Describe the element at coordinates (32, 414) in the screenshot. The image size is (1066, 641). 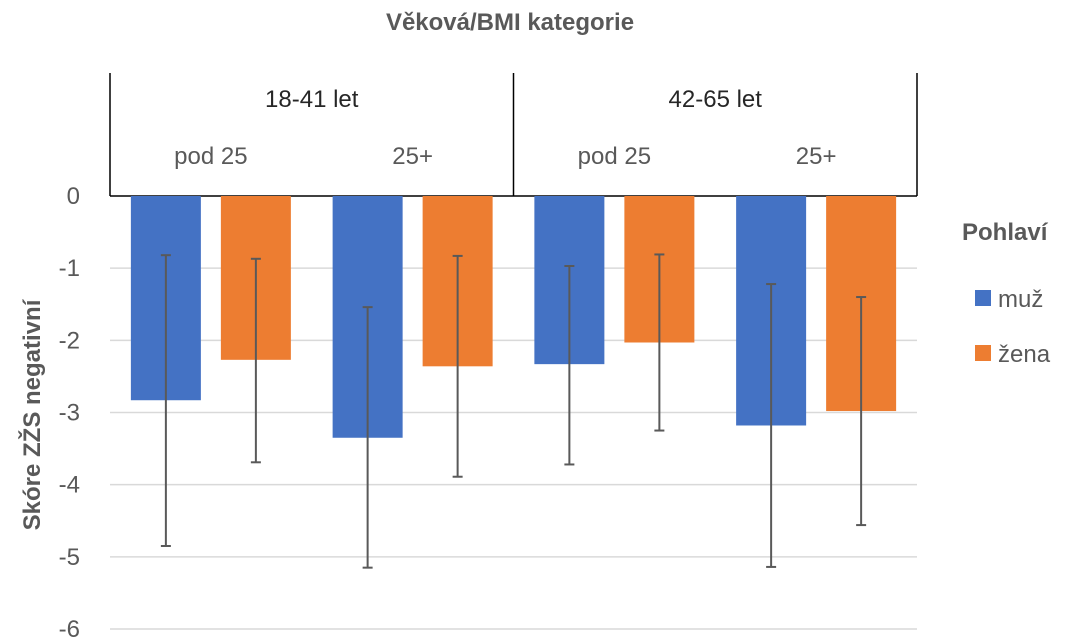
I see `y-axis-label: Skóre ZŽS negativní` at that location.